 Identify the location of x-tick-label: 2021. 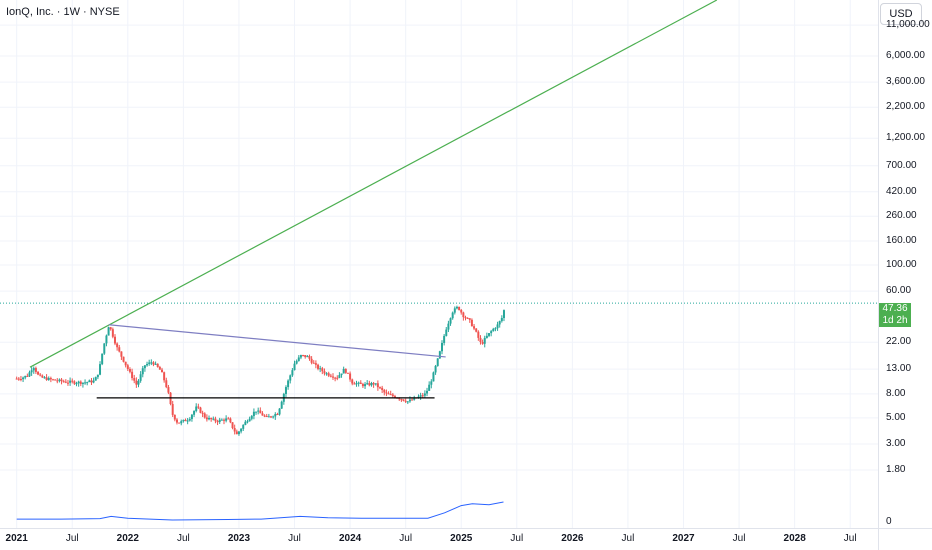
(16, 538).